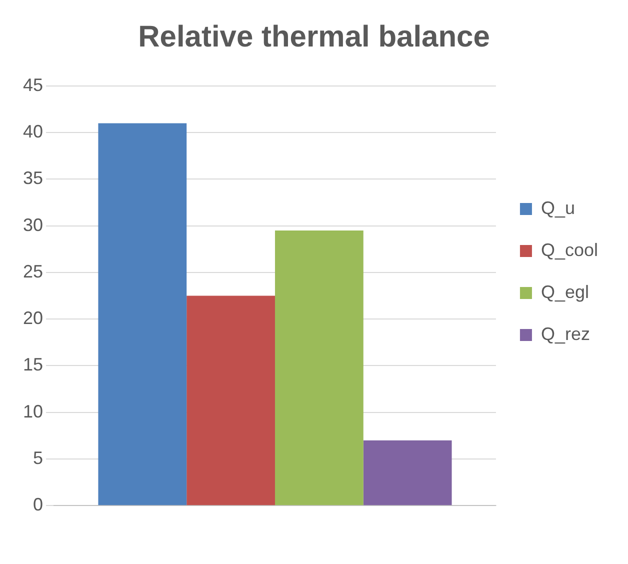 The width and height of the screenshot is (628, 564). I want to click on legend-label: Q_egl, so click(565, 292).